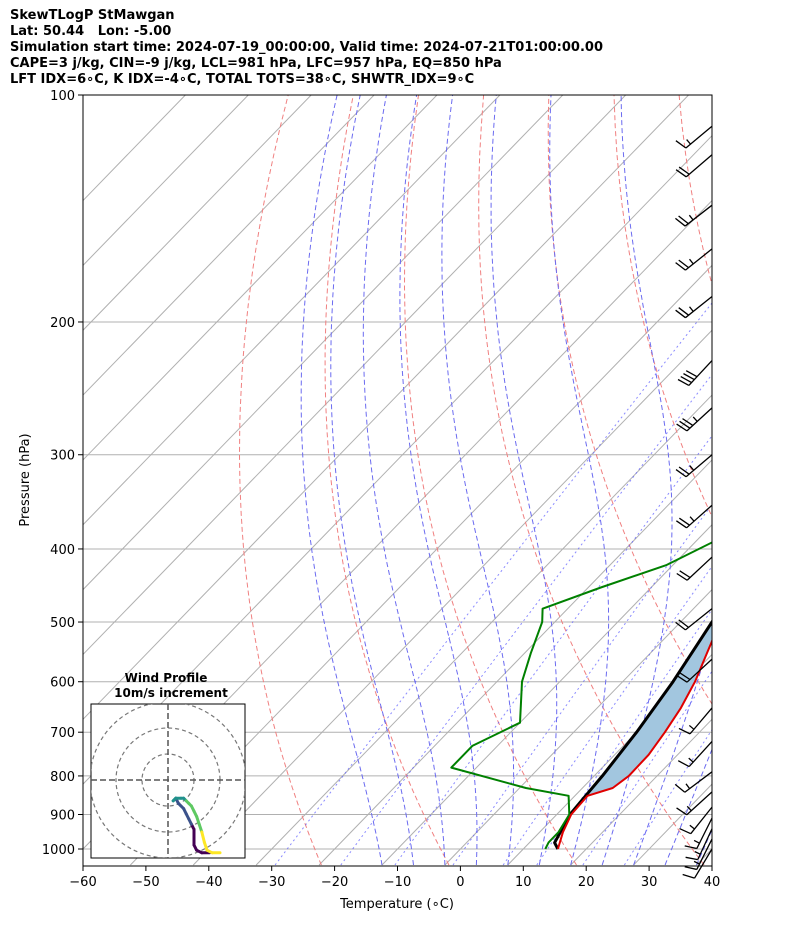 The width and height of the screenshot is (794, 937). What do you see at coordinates (334, 882) in the screenshot?
I see `x-tick-label: −20` at bounding box center [334, 882].